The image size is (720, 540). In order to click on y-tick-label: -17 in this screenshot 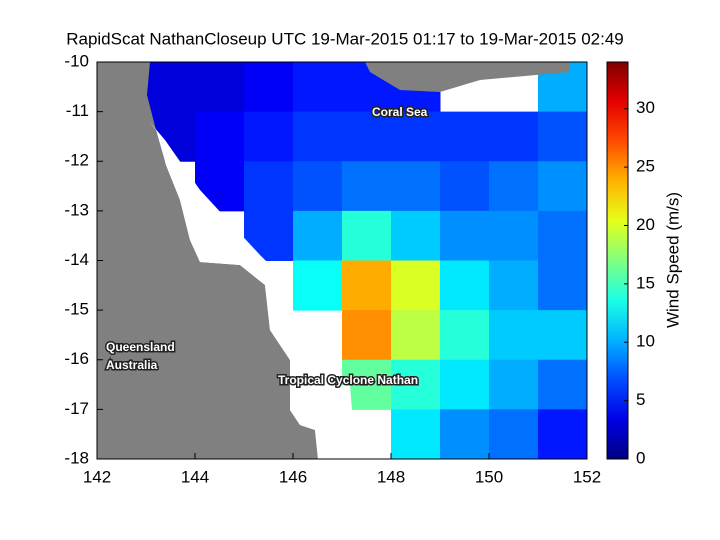, I will do `click(76, 408)`.